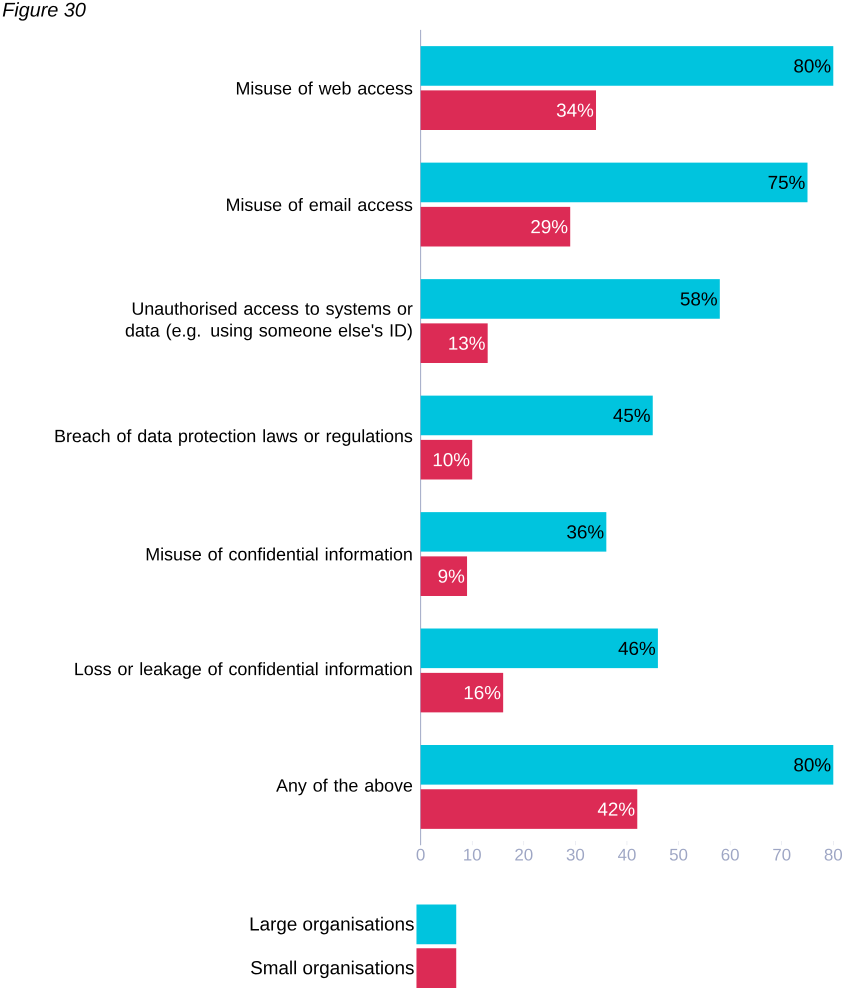 This screenshot has height=990, width=856. Describe the element at coordinates (575, 110) in the screenshot. I see `data-label: 34%` at that location.